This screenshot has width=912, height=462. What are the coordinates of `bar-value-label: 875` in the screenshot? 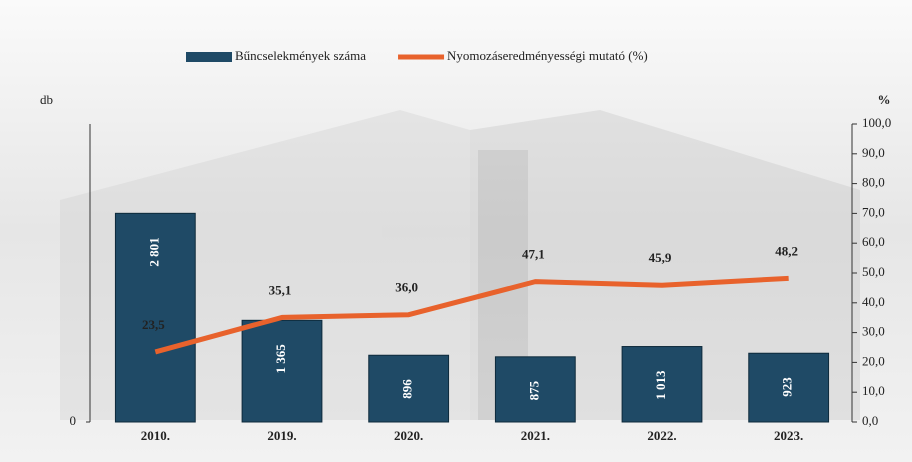 It's located at (533, 390).